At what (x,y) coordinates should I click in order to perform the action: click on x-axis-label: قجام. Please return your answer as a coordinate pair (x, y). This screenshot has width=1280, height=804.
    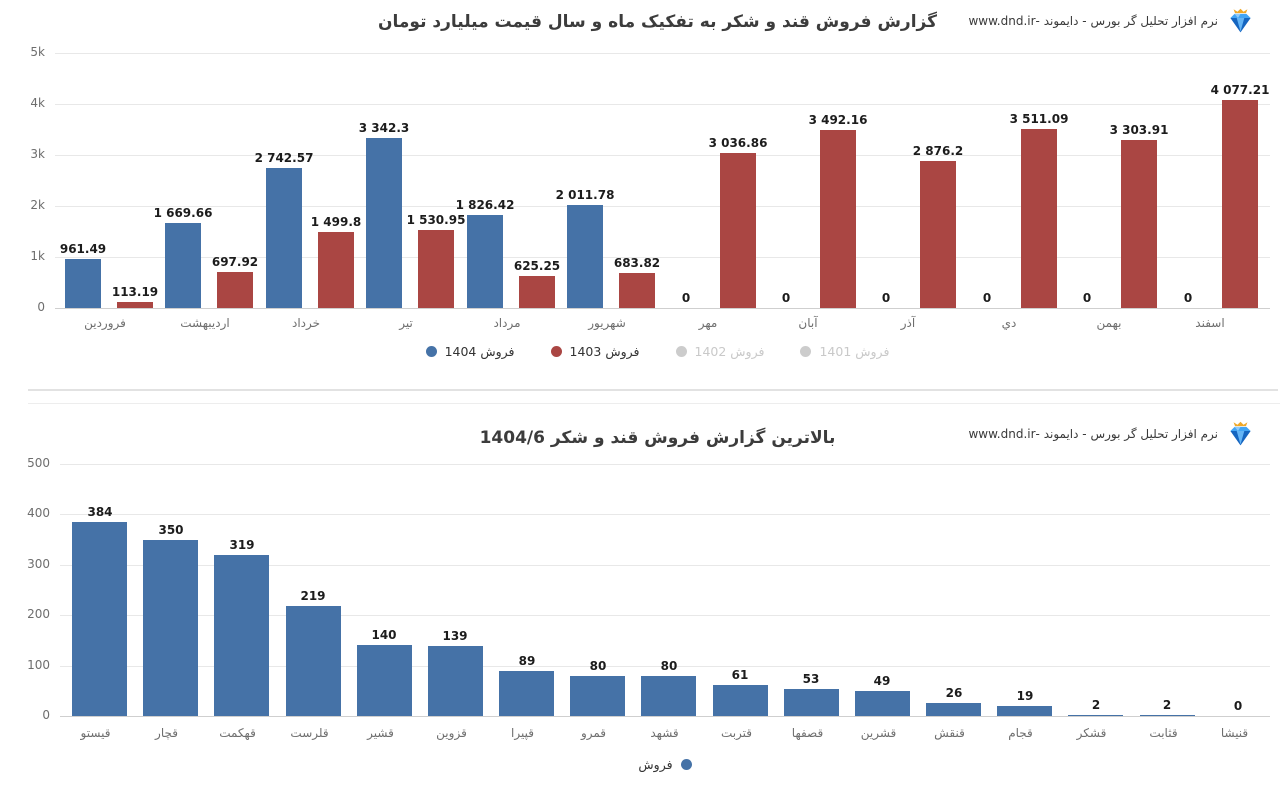
    Looking at the image, I should click on (1020, 733).